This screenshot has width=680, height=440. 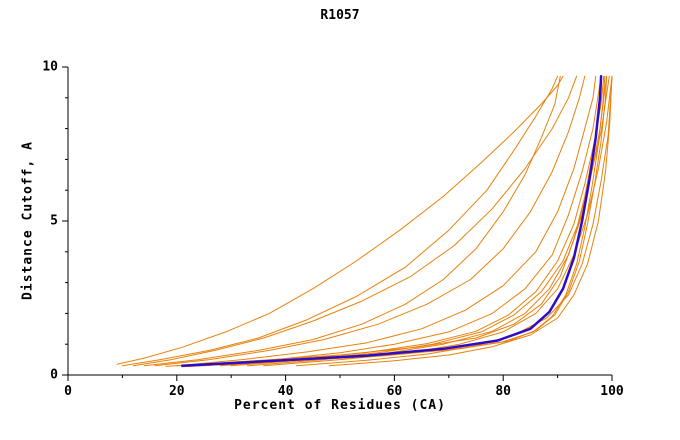 What do you see at coordinates (503, 391) in the screenshot?
I see `x-tick-label: 80` at bounding box center [503, 391].